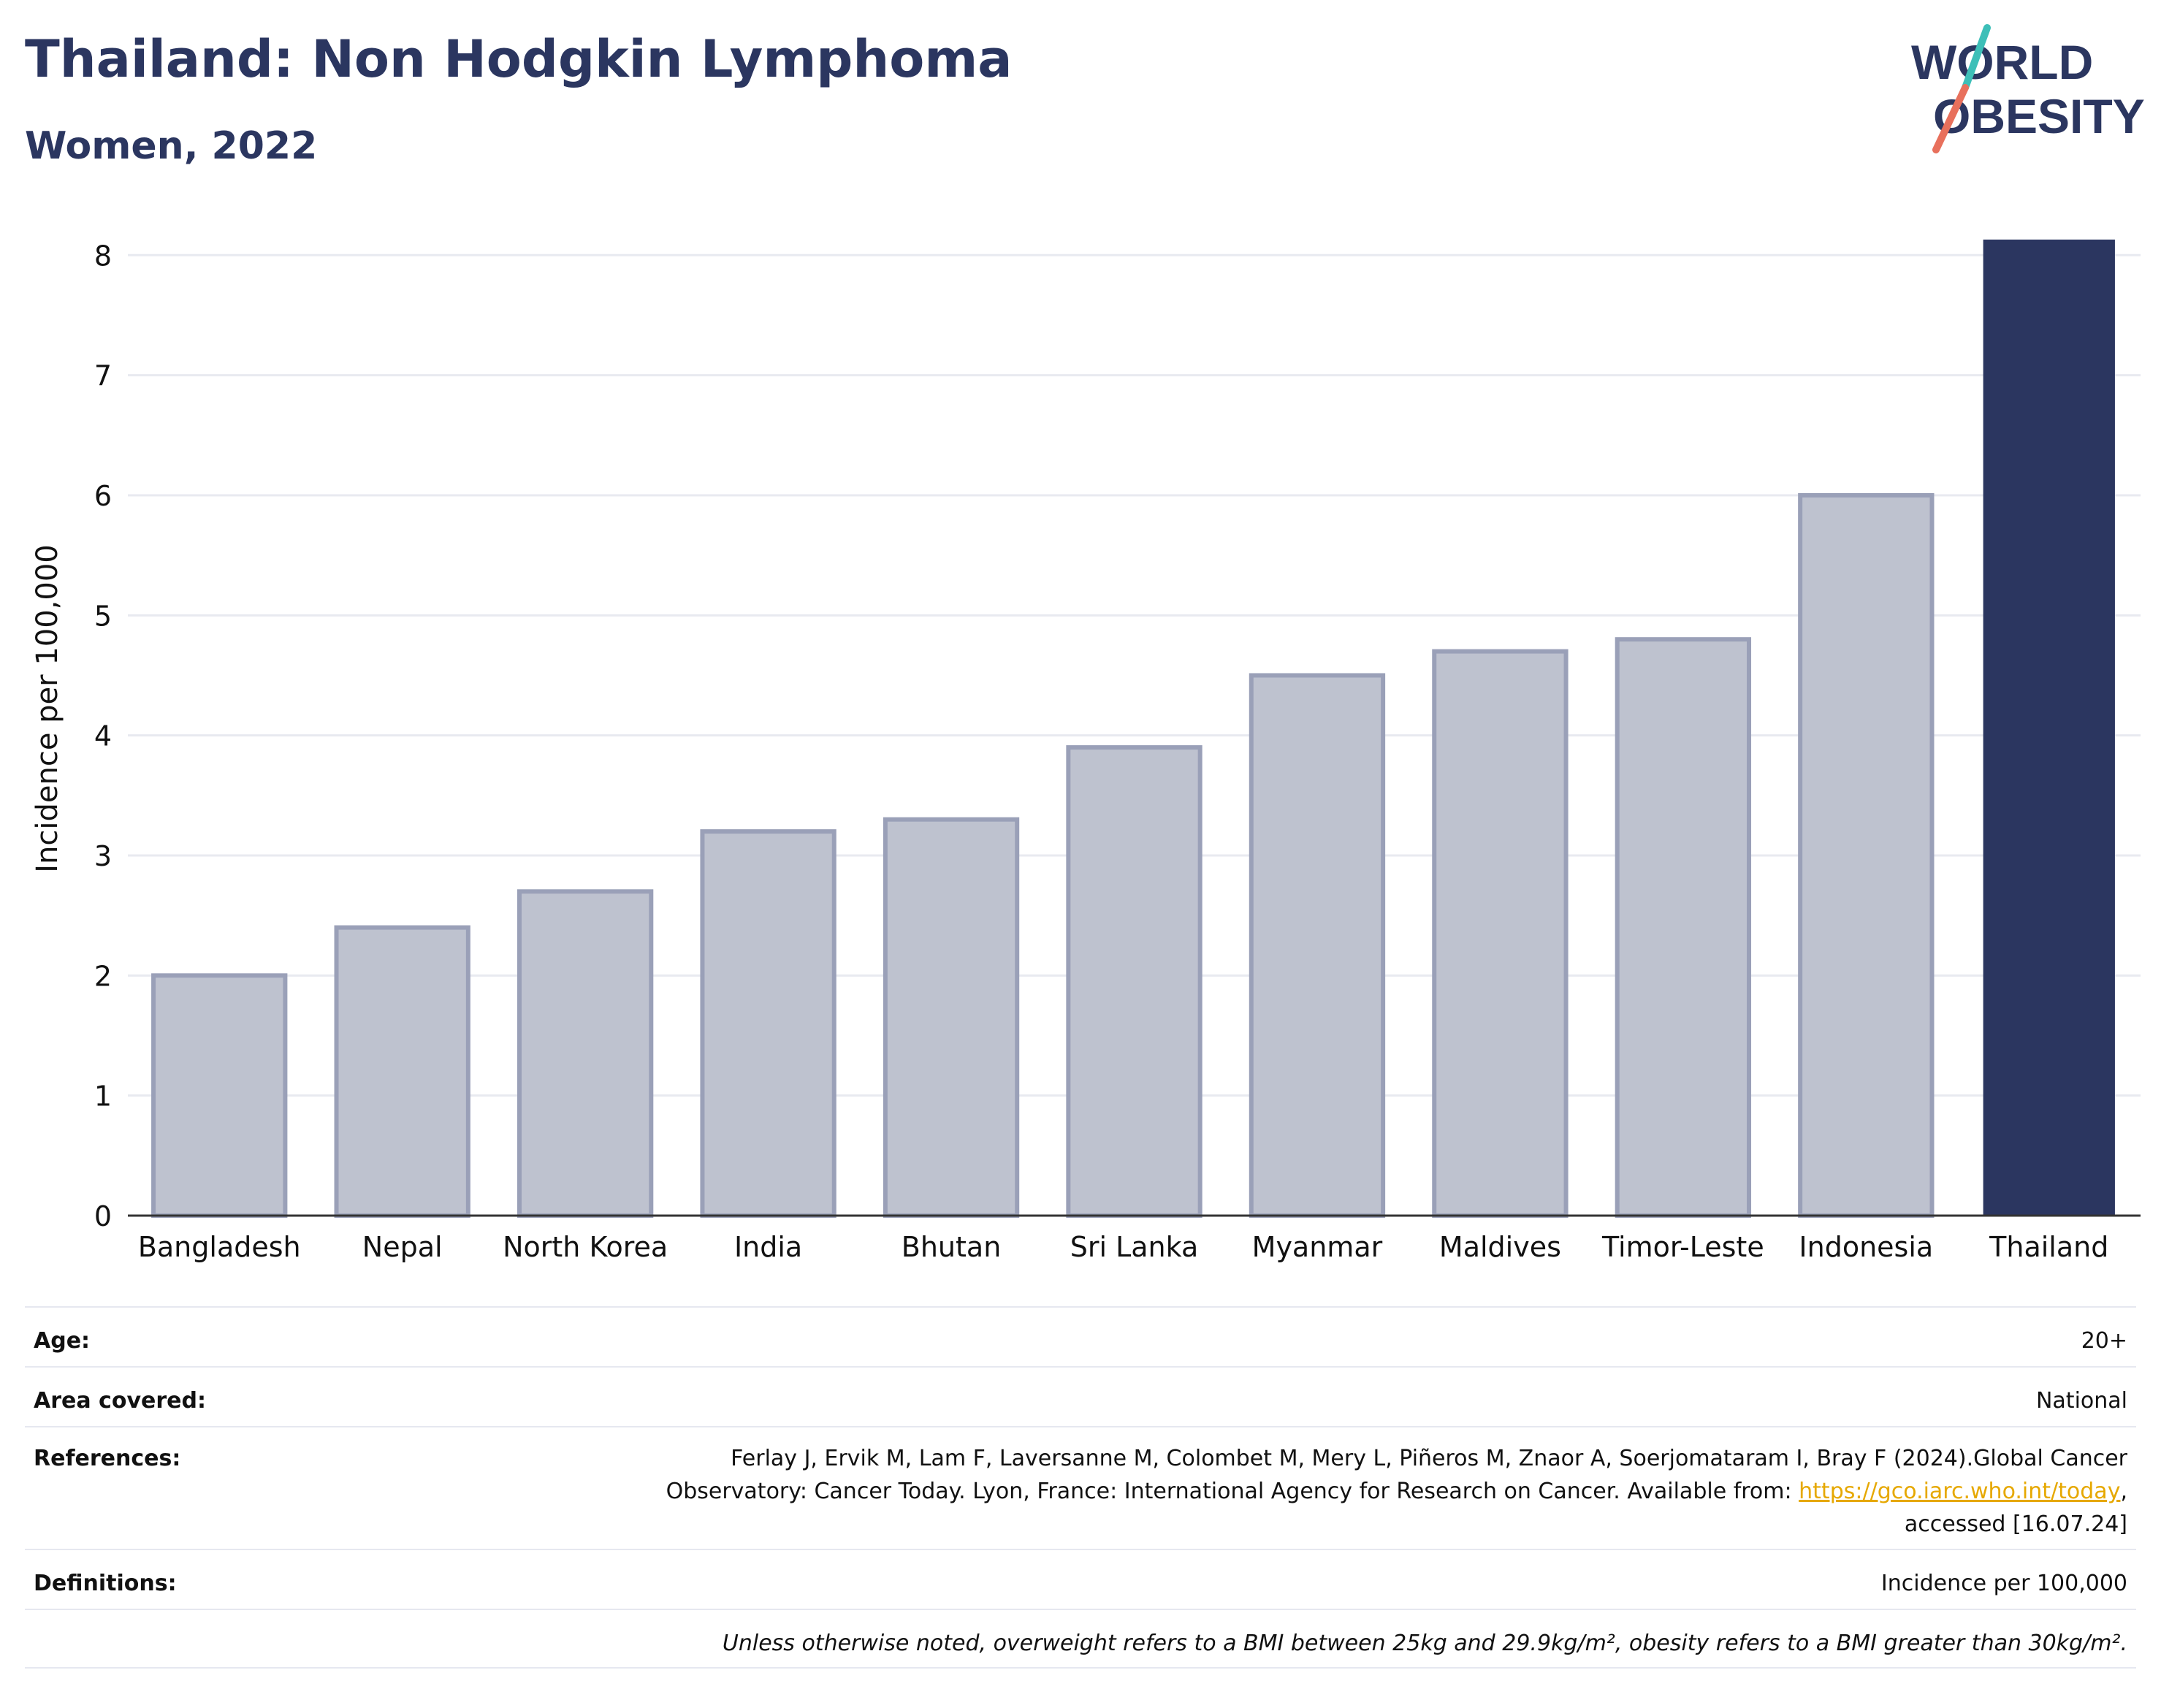 The width and height of the screenshot is (2161, 1708). Describe the element at coordinates (120, 1401) in the screenshot. I see `area-label: Area covered:` at that location.